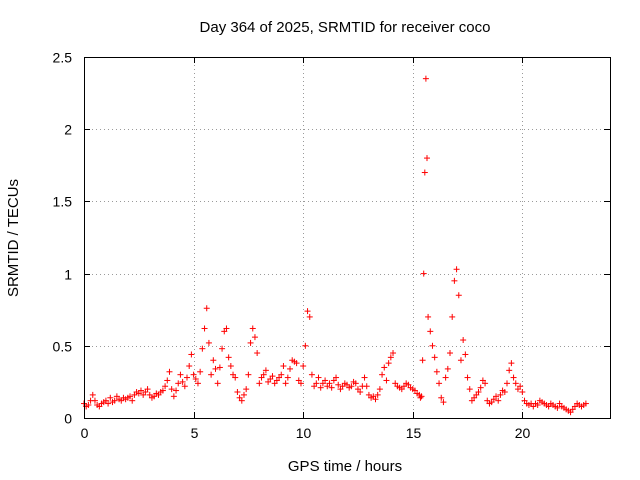 The image size is (640, 480). Describe the element at coordinates (414, 433) in the screenshot. I see `x-tick-label: 15` at that location.